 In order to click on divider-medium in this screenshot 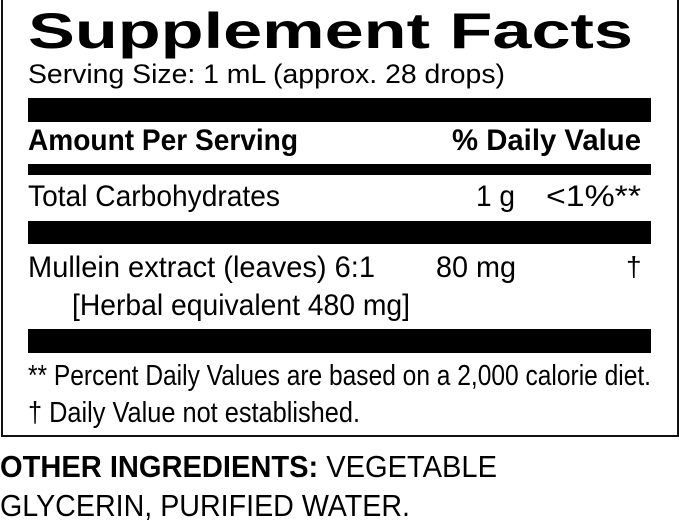, I will do `click(339, 169)`.